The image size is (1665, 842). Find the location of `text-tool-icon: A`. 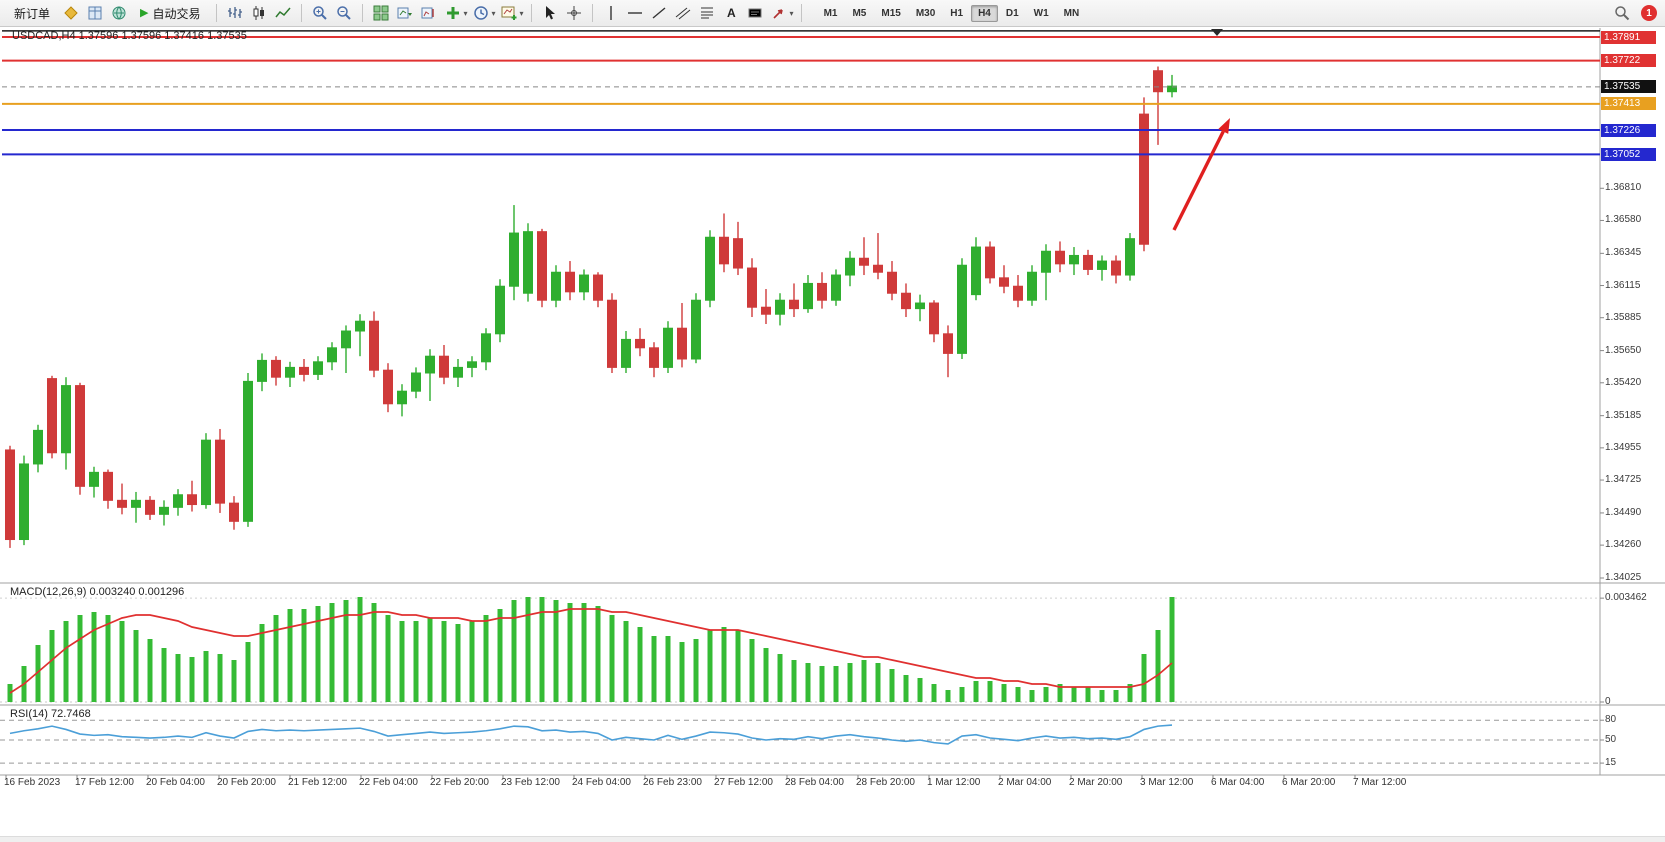

text-tool-icon: A is located at coordinates (731, 13).